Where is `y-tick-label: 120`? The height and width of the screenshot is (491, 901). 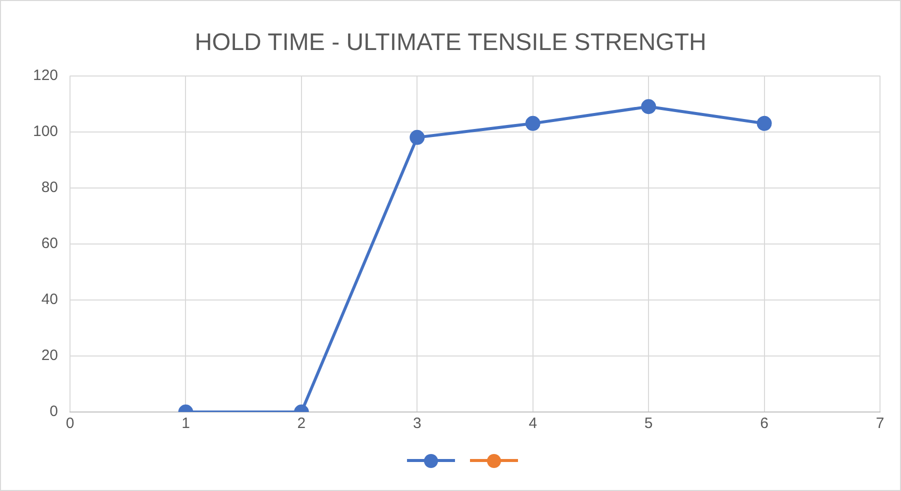
y-tick-label: 120 is located at coordinates (45, 75).